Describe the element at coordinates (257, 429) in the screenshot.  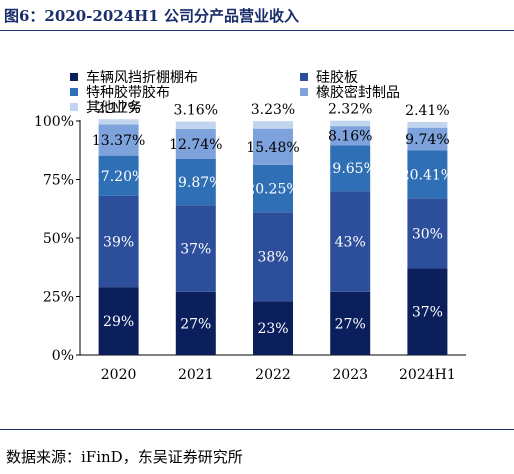
I see `source-divider` at that location.